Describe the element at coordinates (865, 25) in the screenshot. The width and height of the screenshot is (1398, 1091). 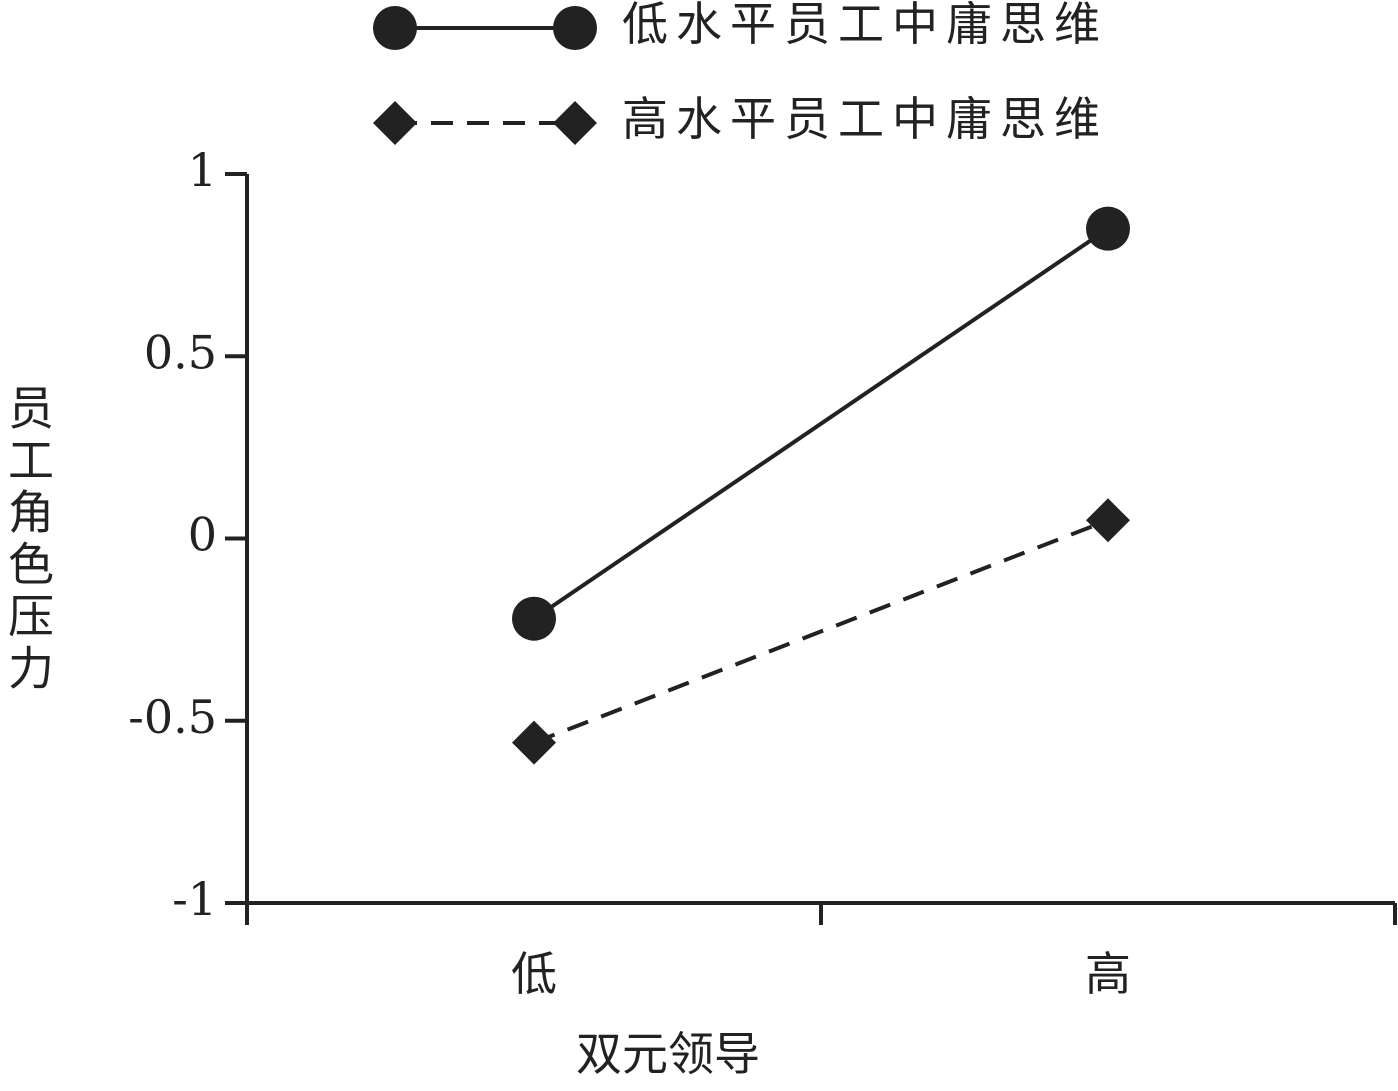
I see `legend-label: 低水平员工中庸思维` at that location.